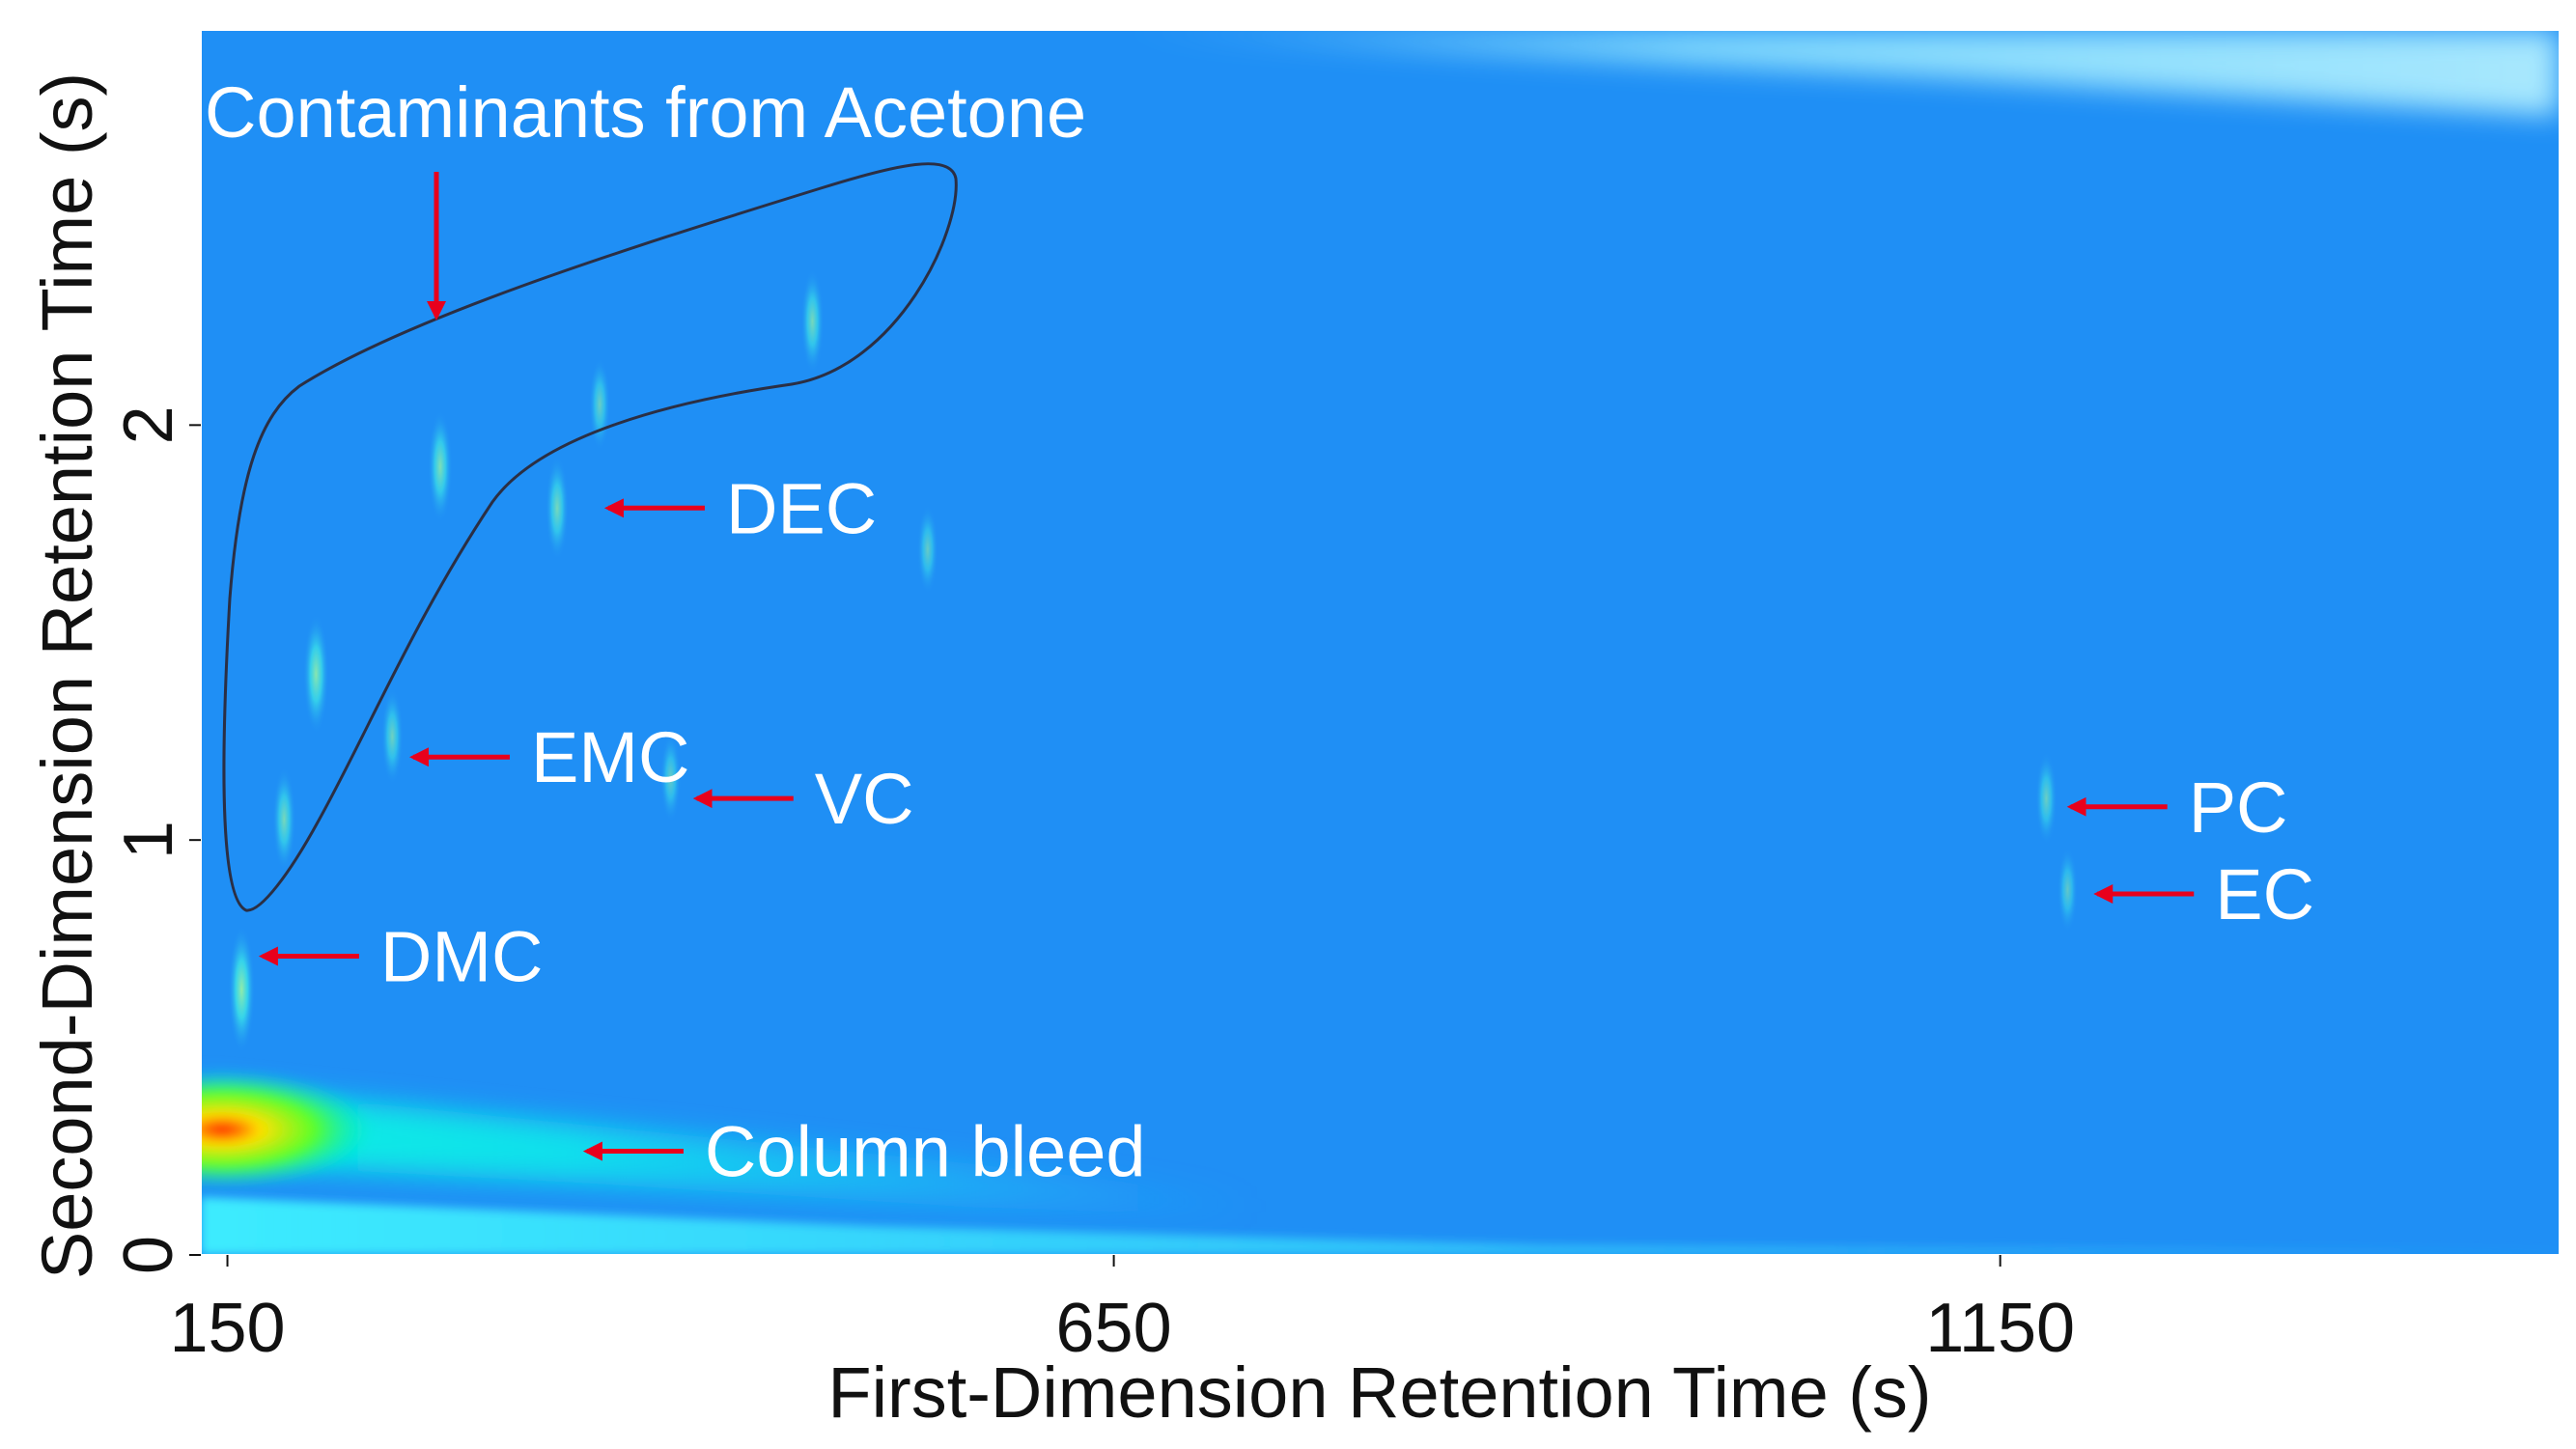 The width and height of the screenshot is (2576, 1449). Describe the element at coordinates (149, 424) in the screenshot. I see `y-tick-label: 2` at that location.